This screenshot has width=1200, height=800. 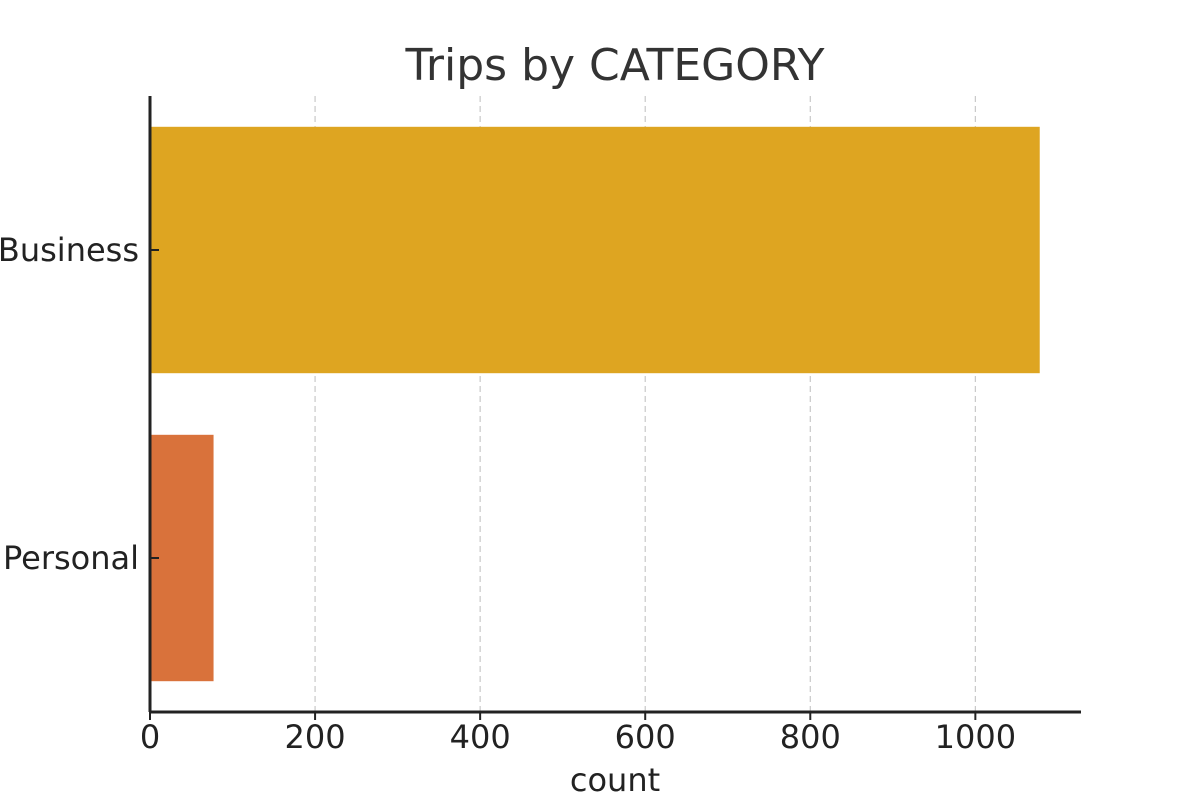 I want to click on x-tick-label: 200, so click(x=315, y=737).